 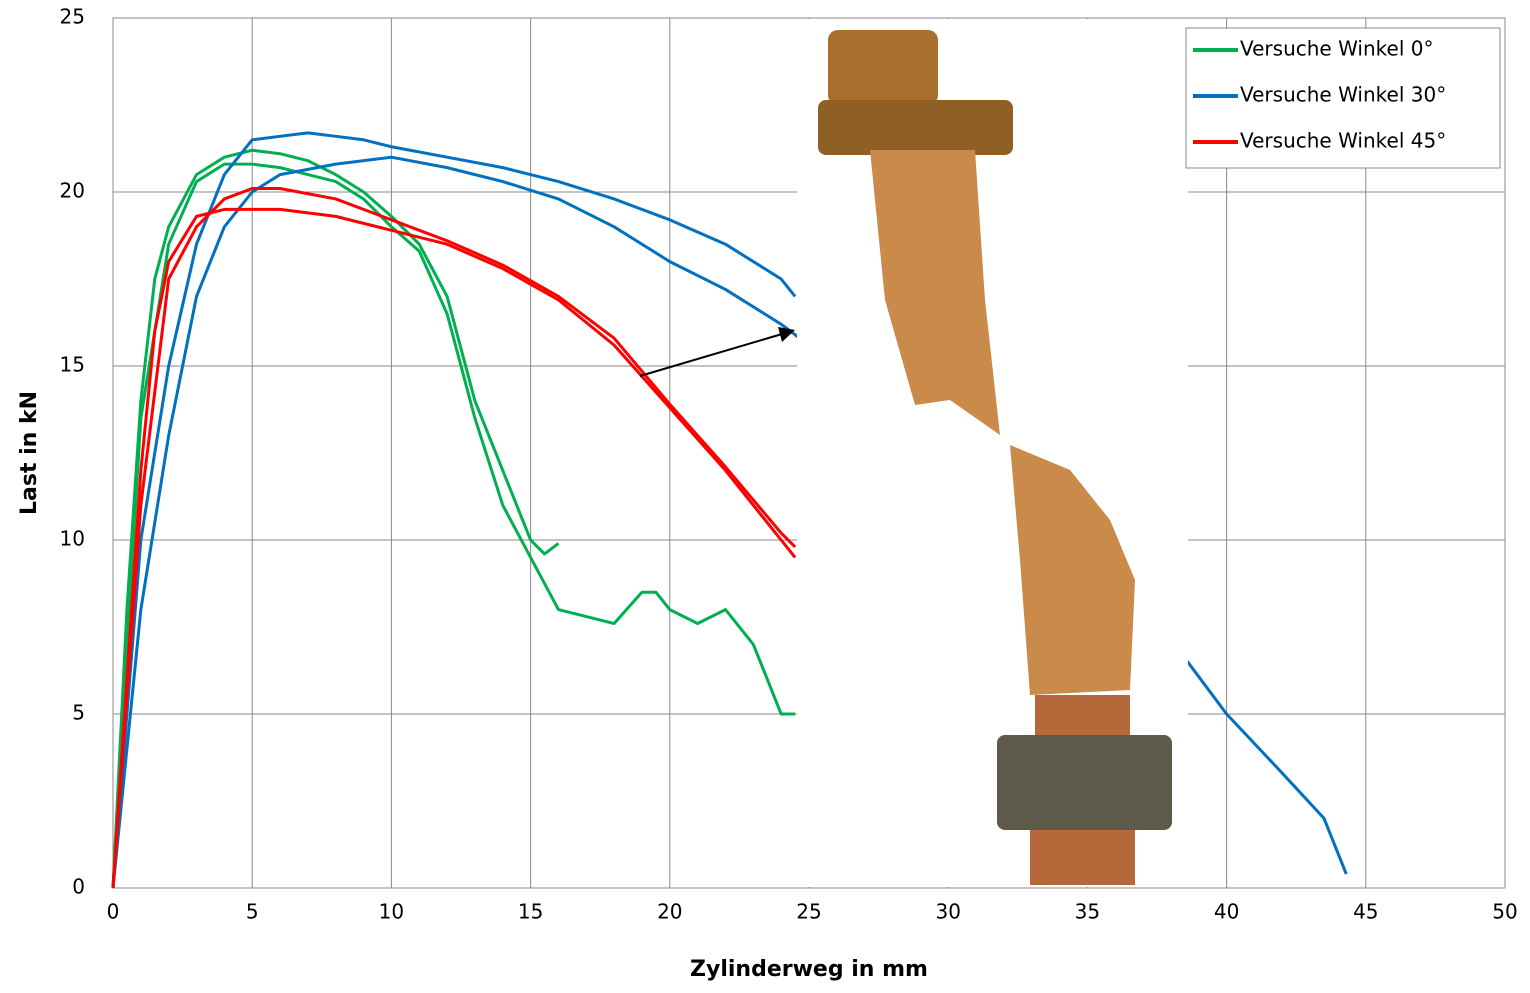 I want to click on bolt-head, so click(x=883, y=67).